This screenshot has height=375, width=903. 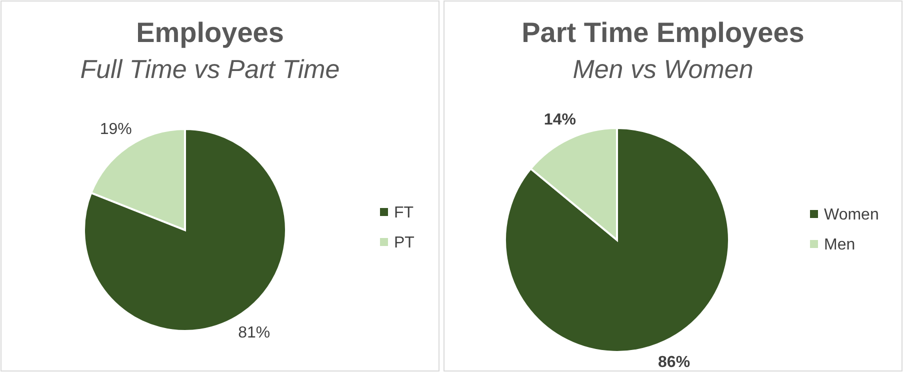 I want to click on legend-label: PT, so click(x=404, y=243).